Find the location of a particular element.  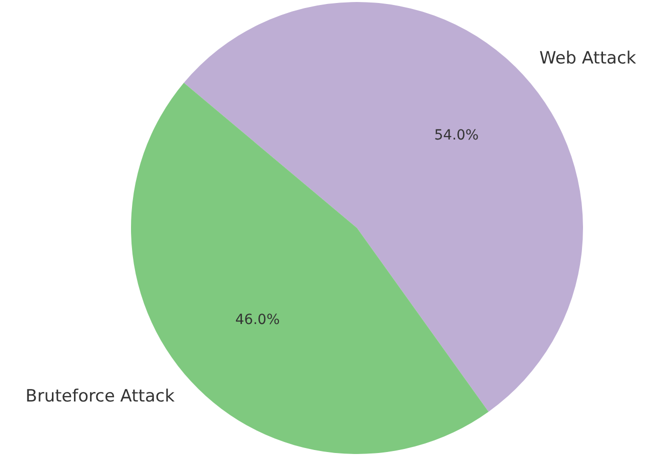

slice-label: Bruteforce Attack is located at coordinates (100, 396).